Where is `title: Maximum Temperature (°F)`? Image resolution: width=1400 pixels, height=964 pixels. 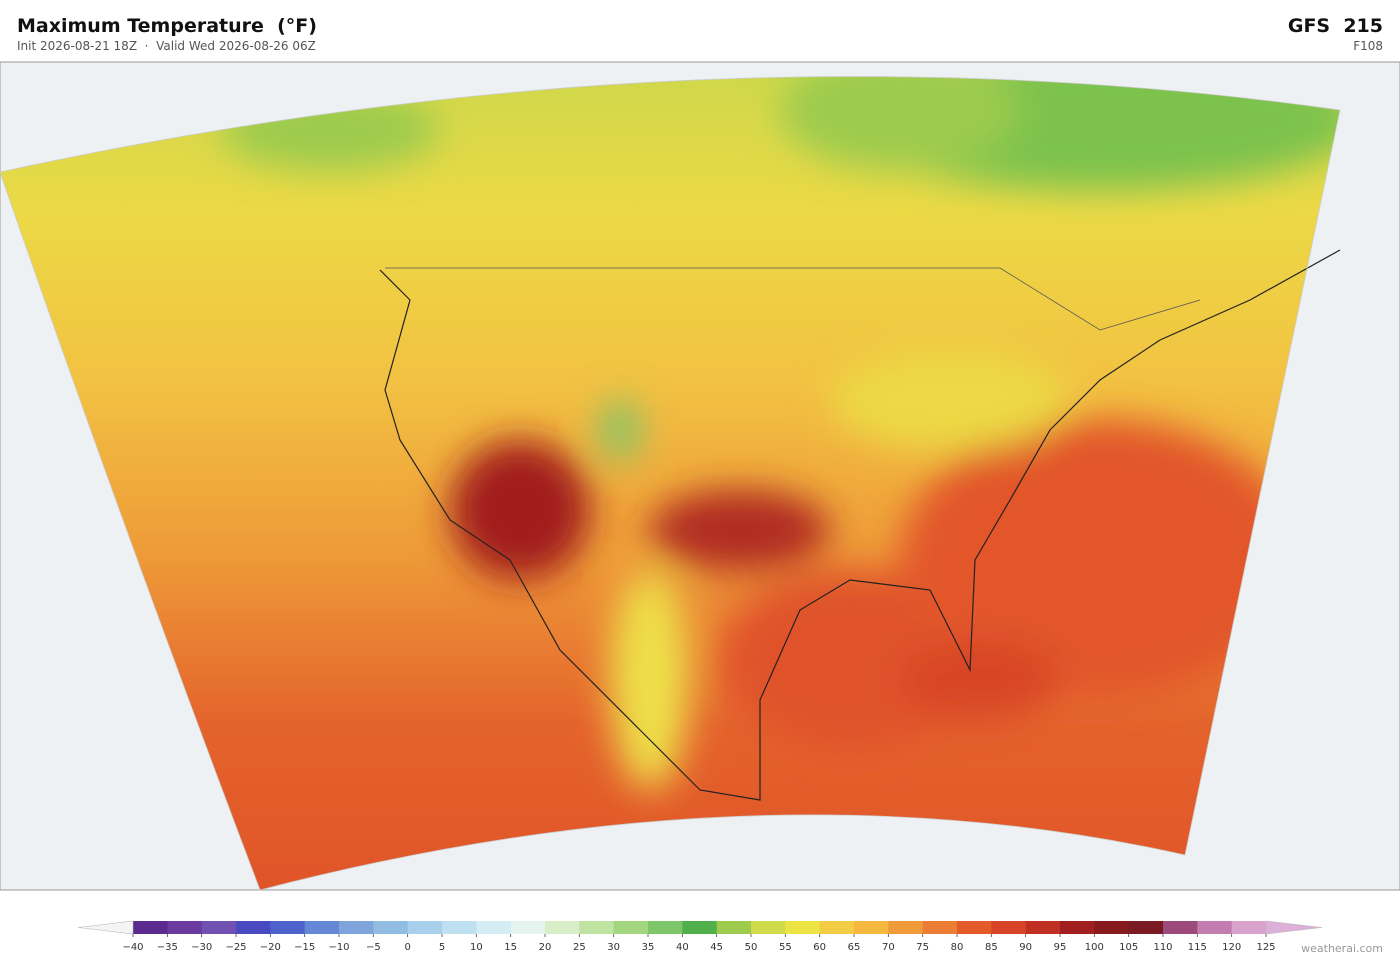 title: Maximum Temperature (°F) is located at coordinates (167, 26).